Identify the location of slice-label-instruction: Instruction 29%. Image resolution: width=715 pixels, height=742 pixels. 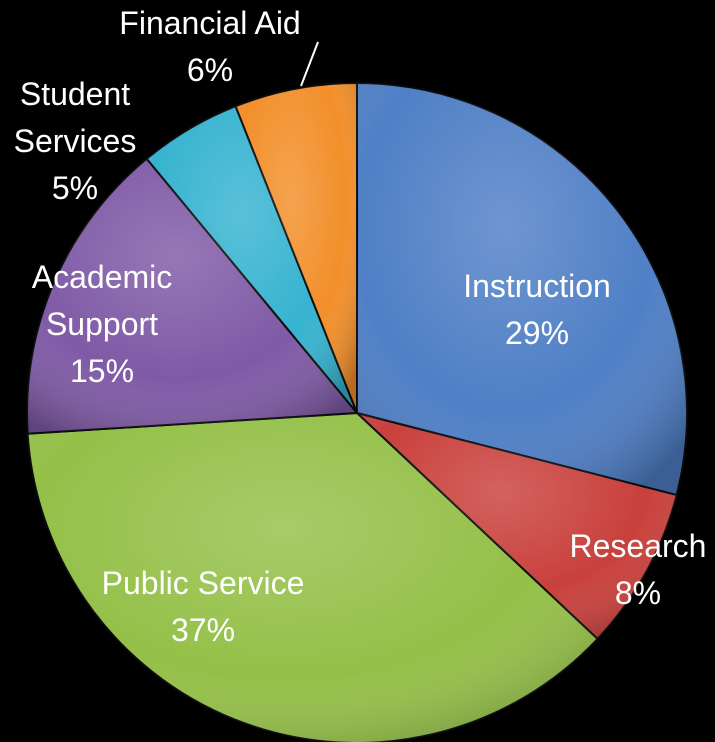
(537, 309).